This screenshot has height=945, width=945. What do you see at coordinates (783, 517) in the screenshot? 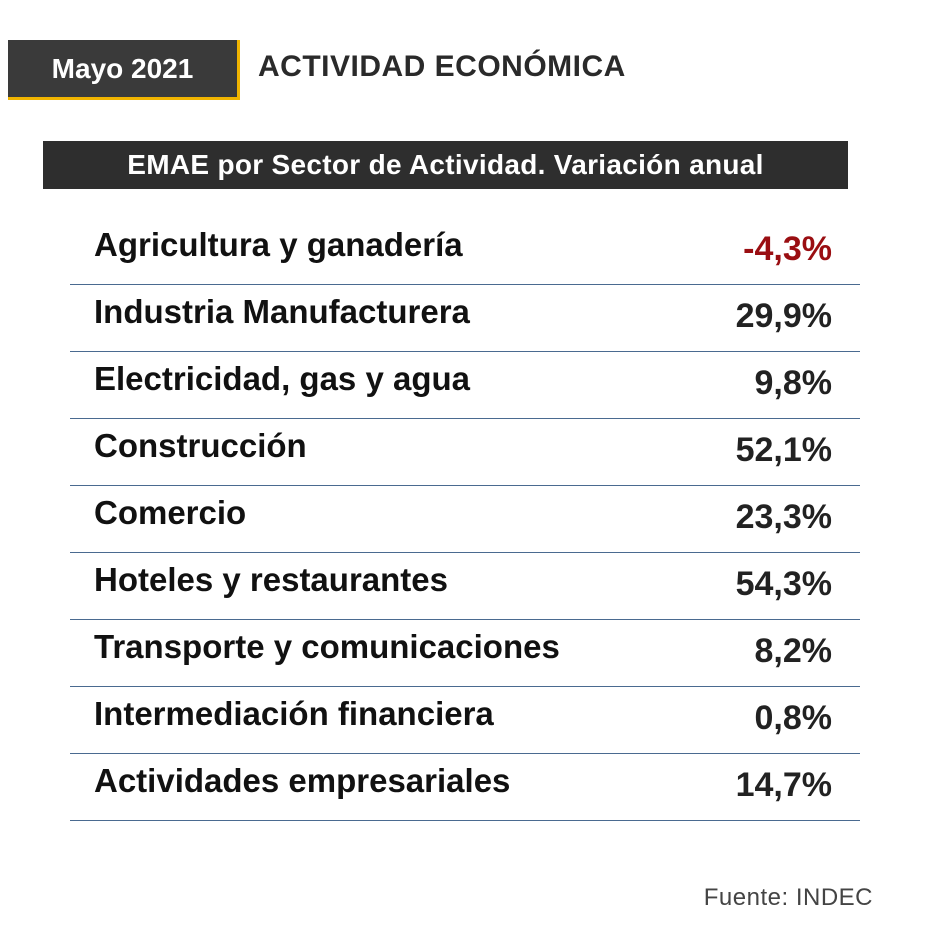
I see `sector-value: 23,3%` at bounding box center [783, 517].